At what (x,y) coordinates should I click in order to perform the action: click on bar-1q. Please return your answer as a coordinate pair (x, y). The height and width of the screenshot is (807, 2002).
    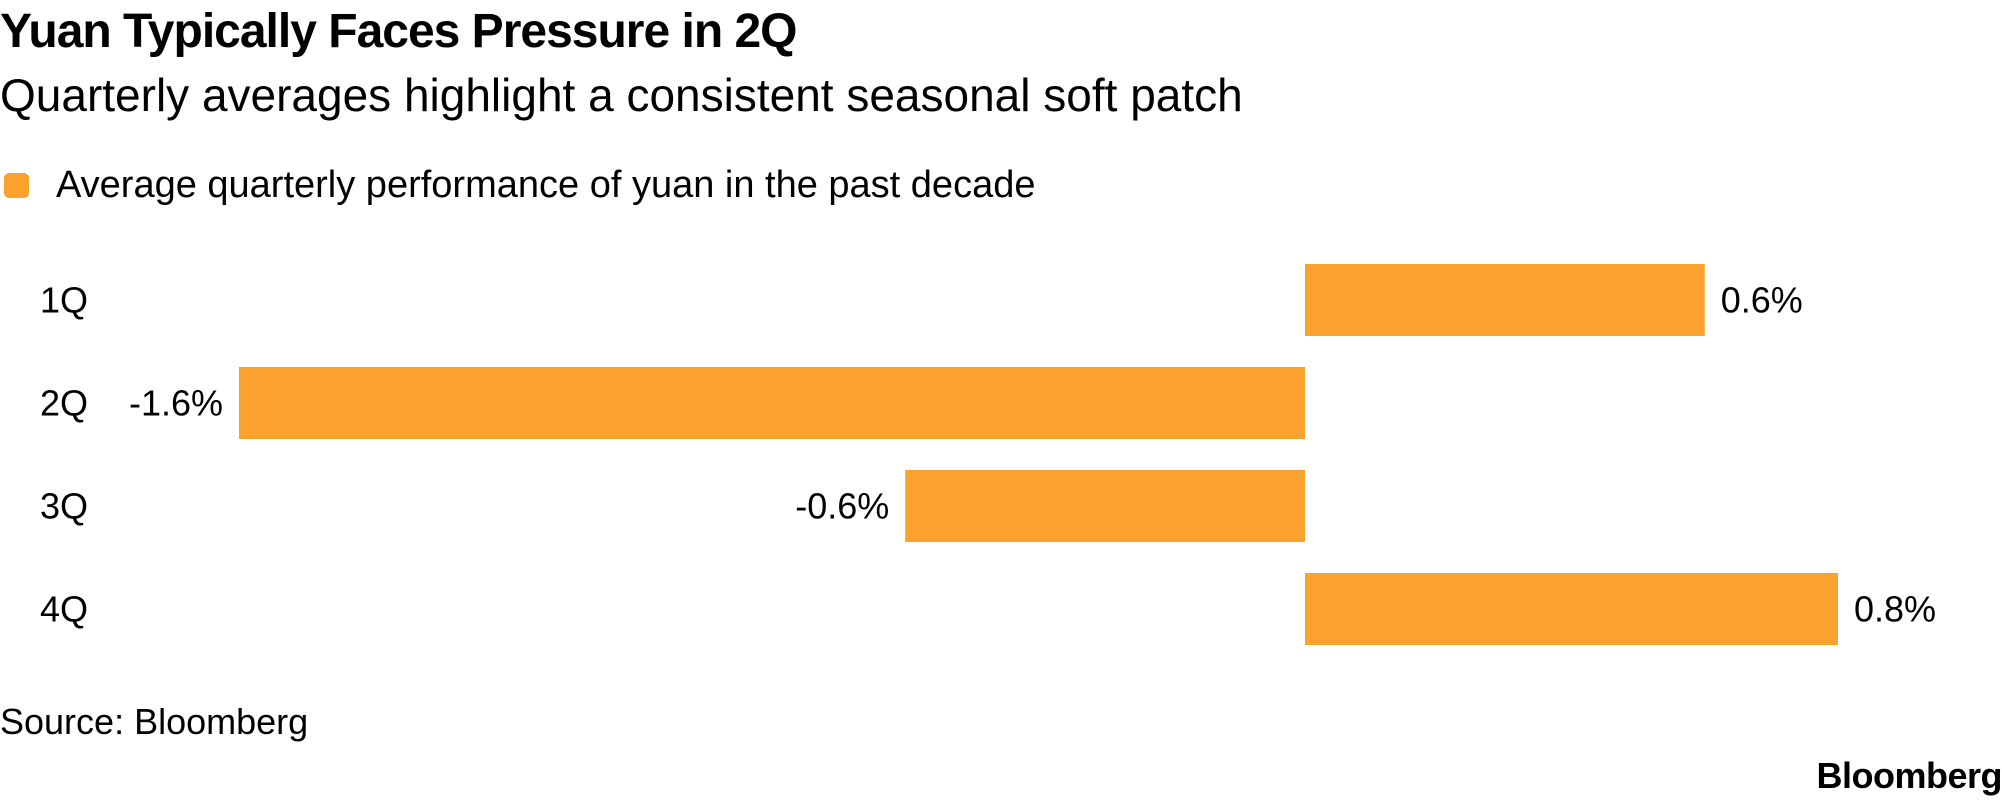
    Looking at the image, I should click on (1505, 300).